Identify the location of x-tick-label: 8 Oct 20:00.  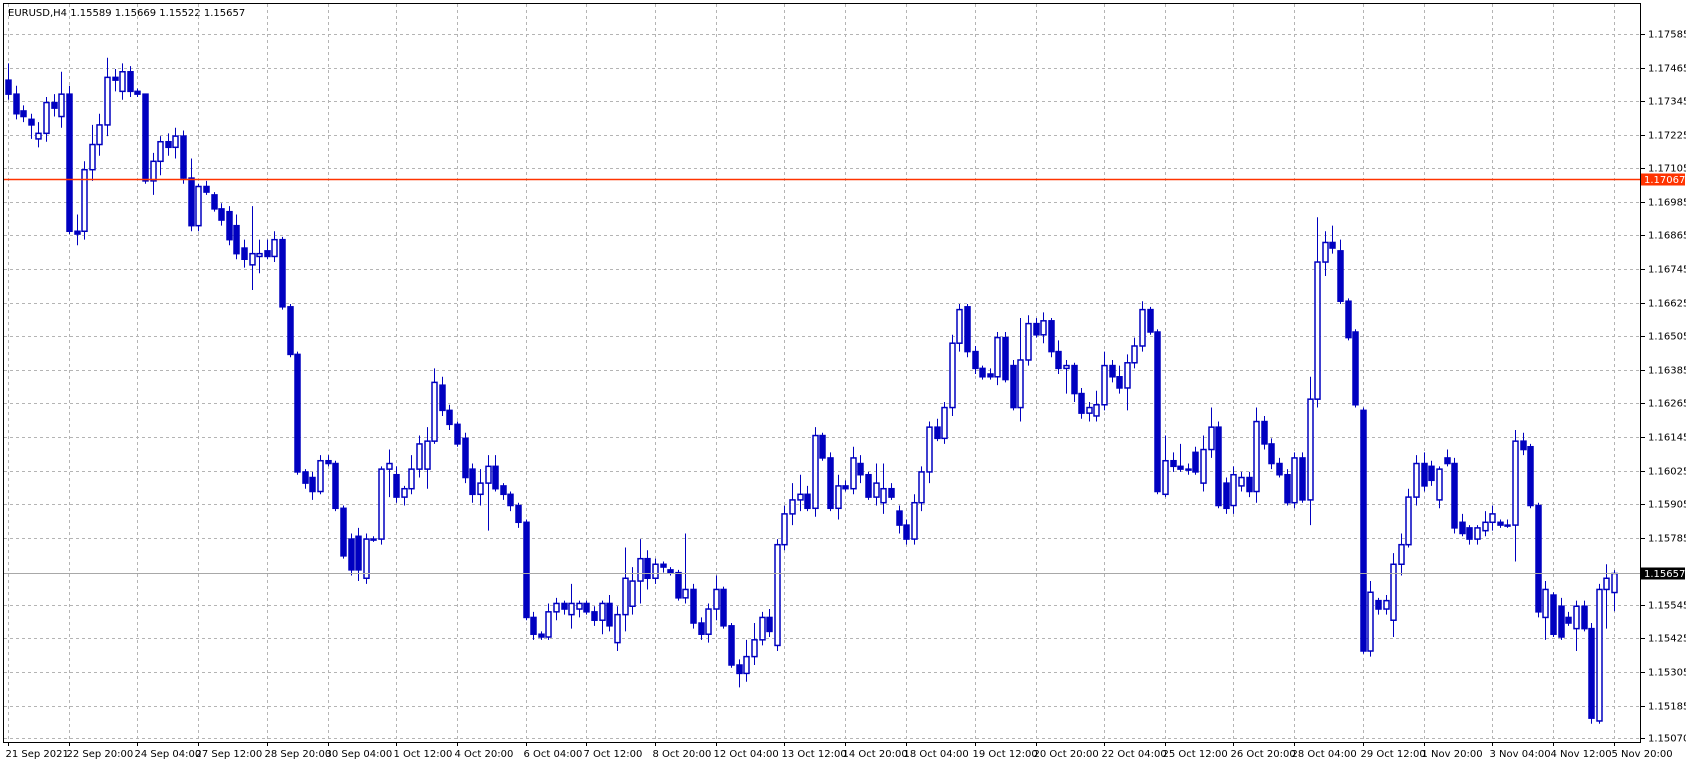
(682, 754).